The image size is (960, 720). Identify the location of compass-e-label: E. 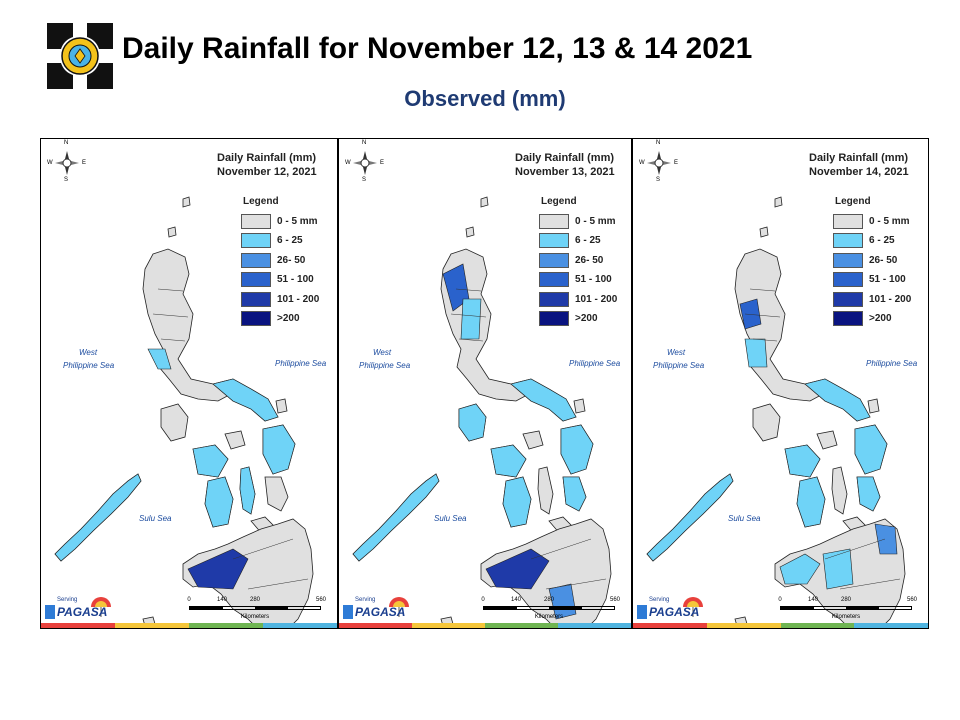
(84, 163).